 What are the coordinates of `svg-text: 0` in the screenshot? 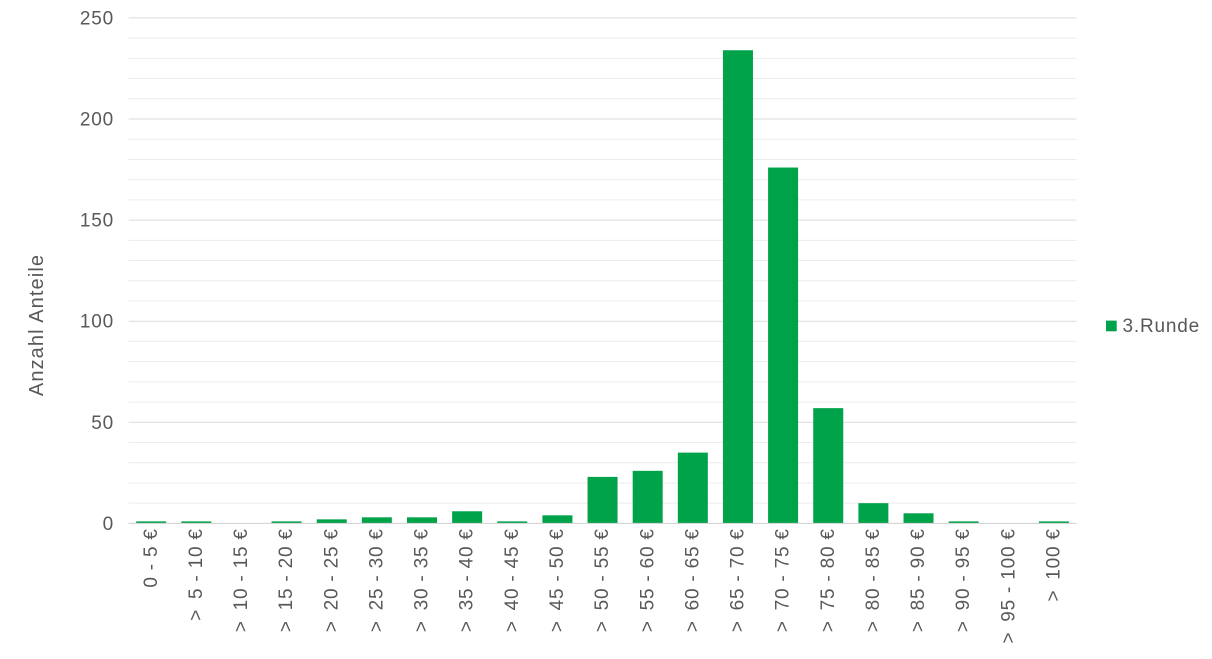 It's located at (108, 524).